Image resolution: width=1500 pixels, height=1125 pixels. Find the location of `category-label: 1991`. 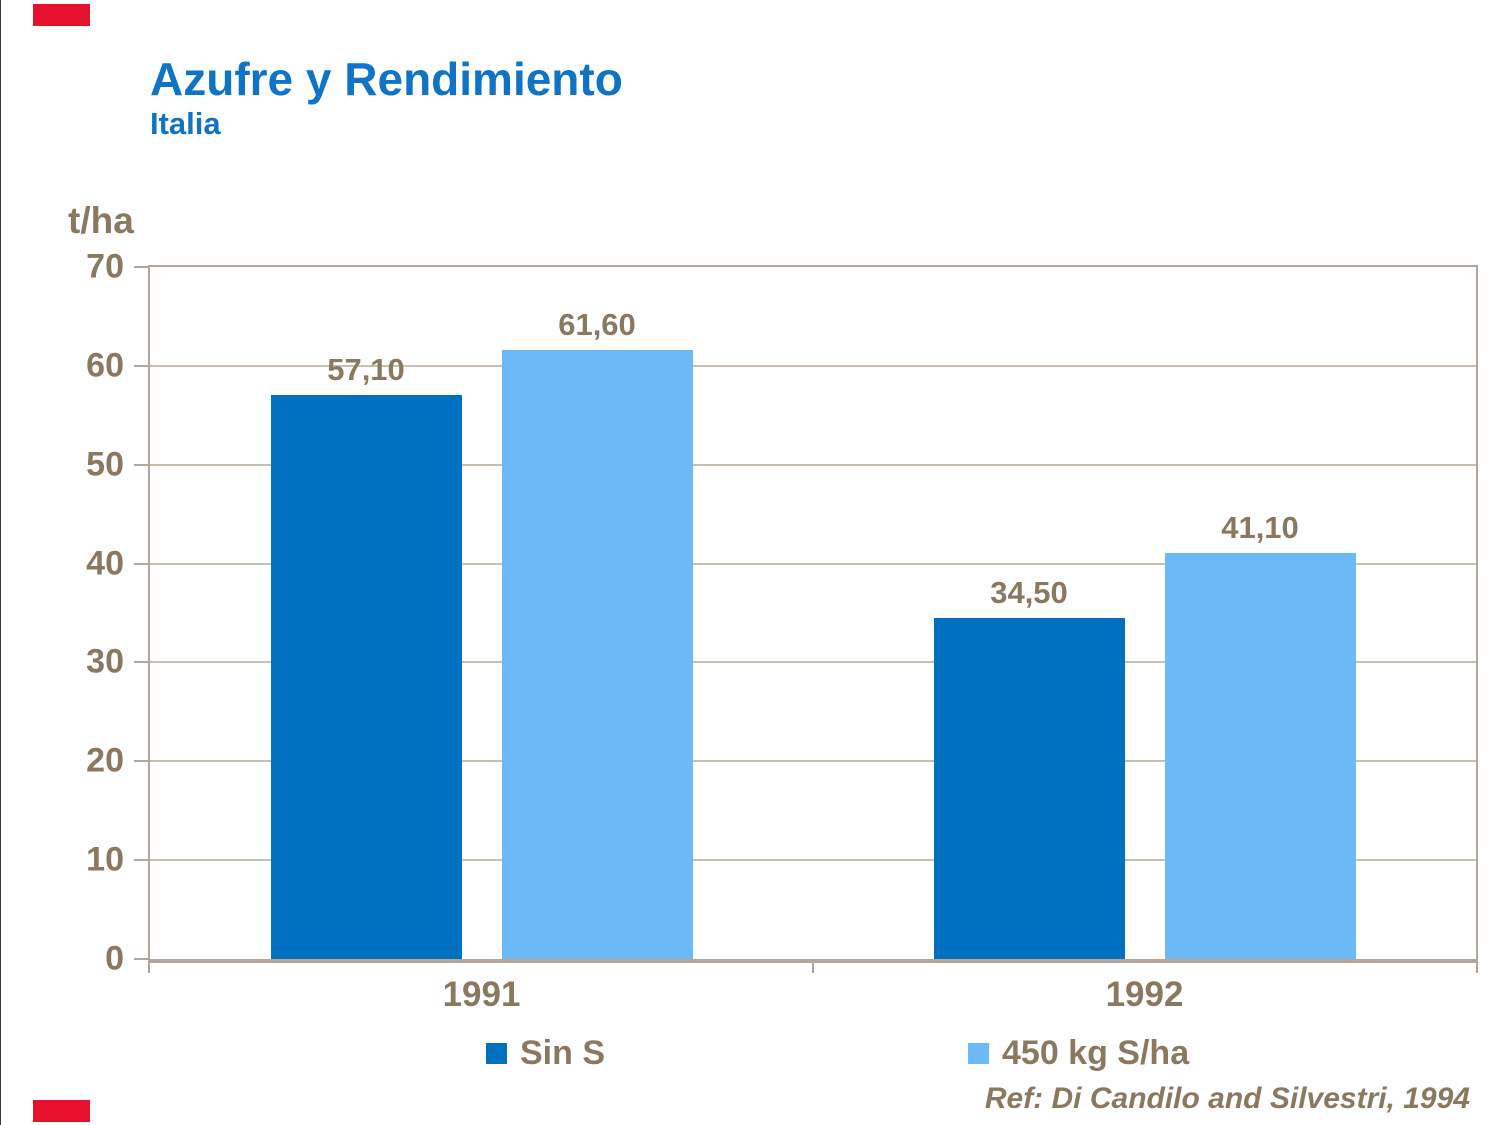

category-label: 1991 is located at coordinates (481, 994).